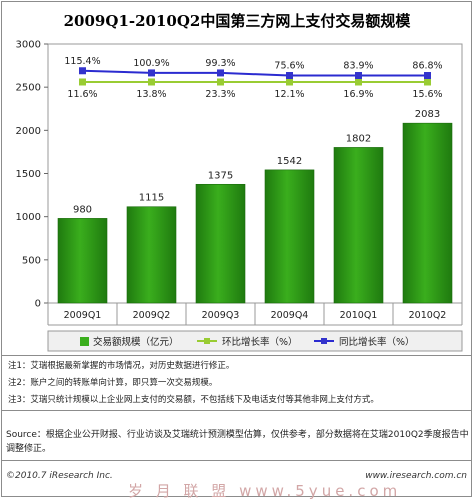 Image resolution: width=475 pixels, height=501 pixels. What do you see at coordinates (289, 66) in the screenshot?
I see `yoy-label: 75.6%` at bounding box center [289, 66].